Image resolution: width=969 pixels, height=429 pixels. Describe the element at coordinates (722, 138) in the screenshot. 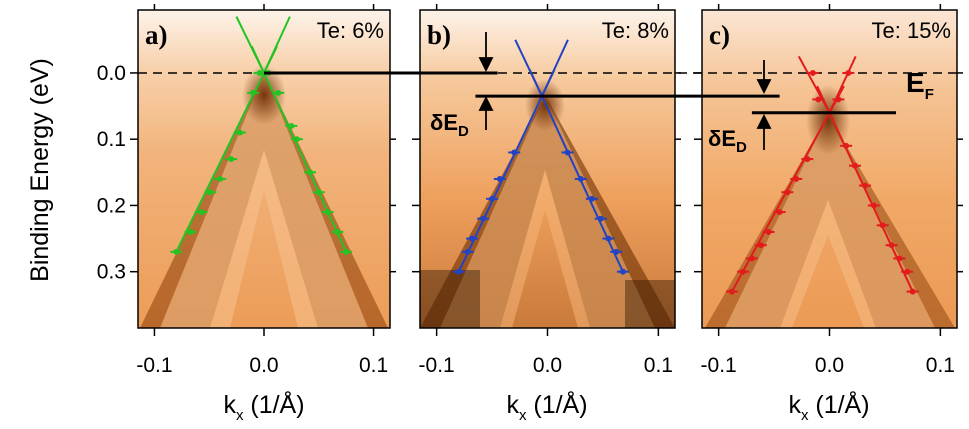

I see `delta-label-c-main: δE` at that location.